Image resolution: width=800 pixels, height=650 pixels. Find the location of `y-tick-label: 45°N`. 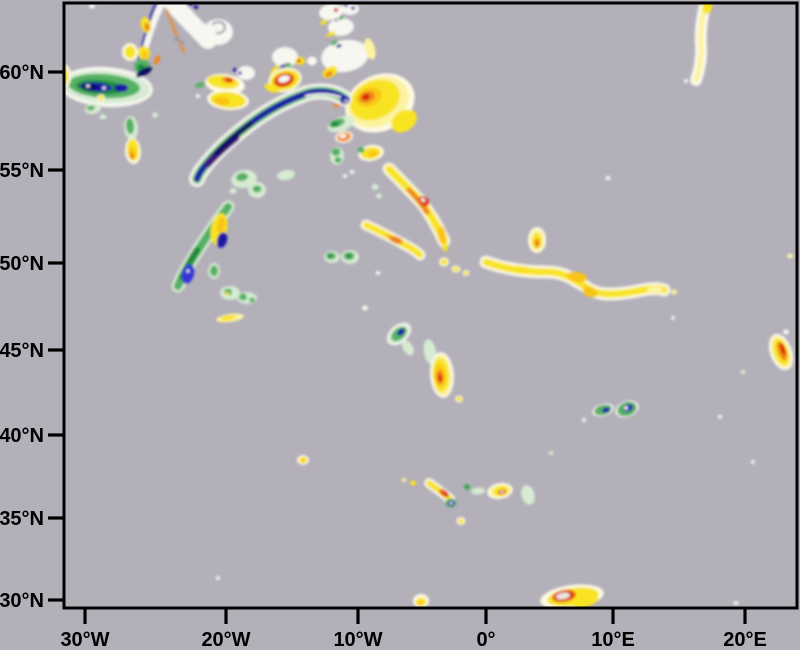

y-tick-label: 45°N is located at coordinates (22, 351).